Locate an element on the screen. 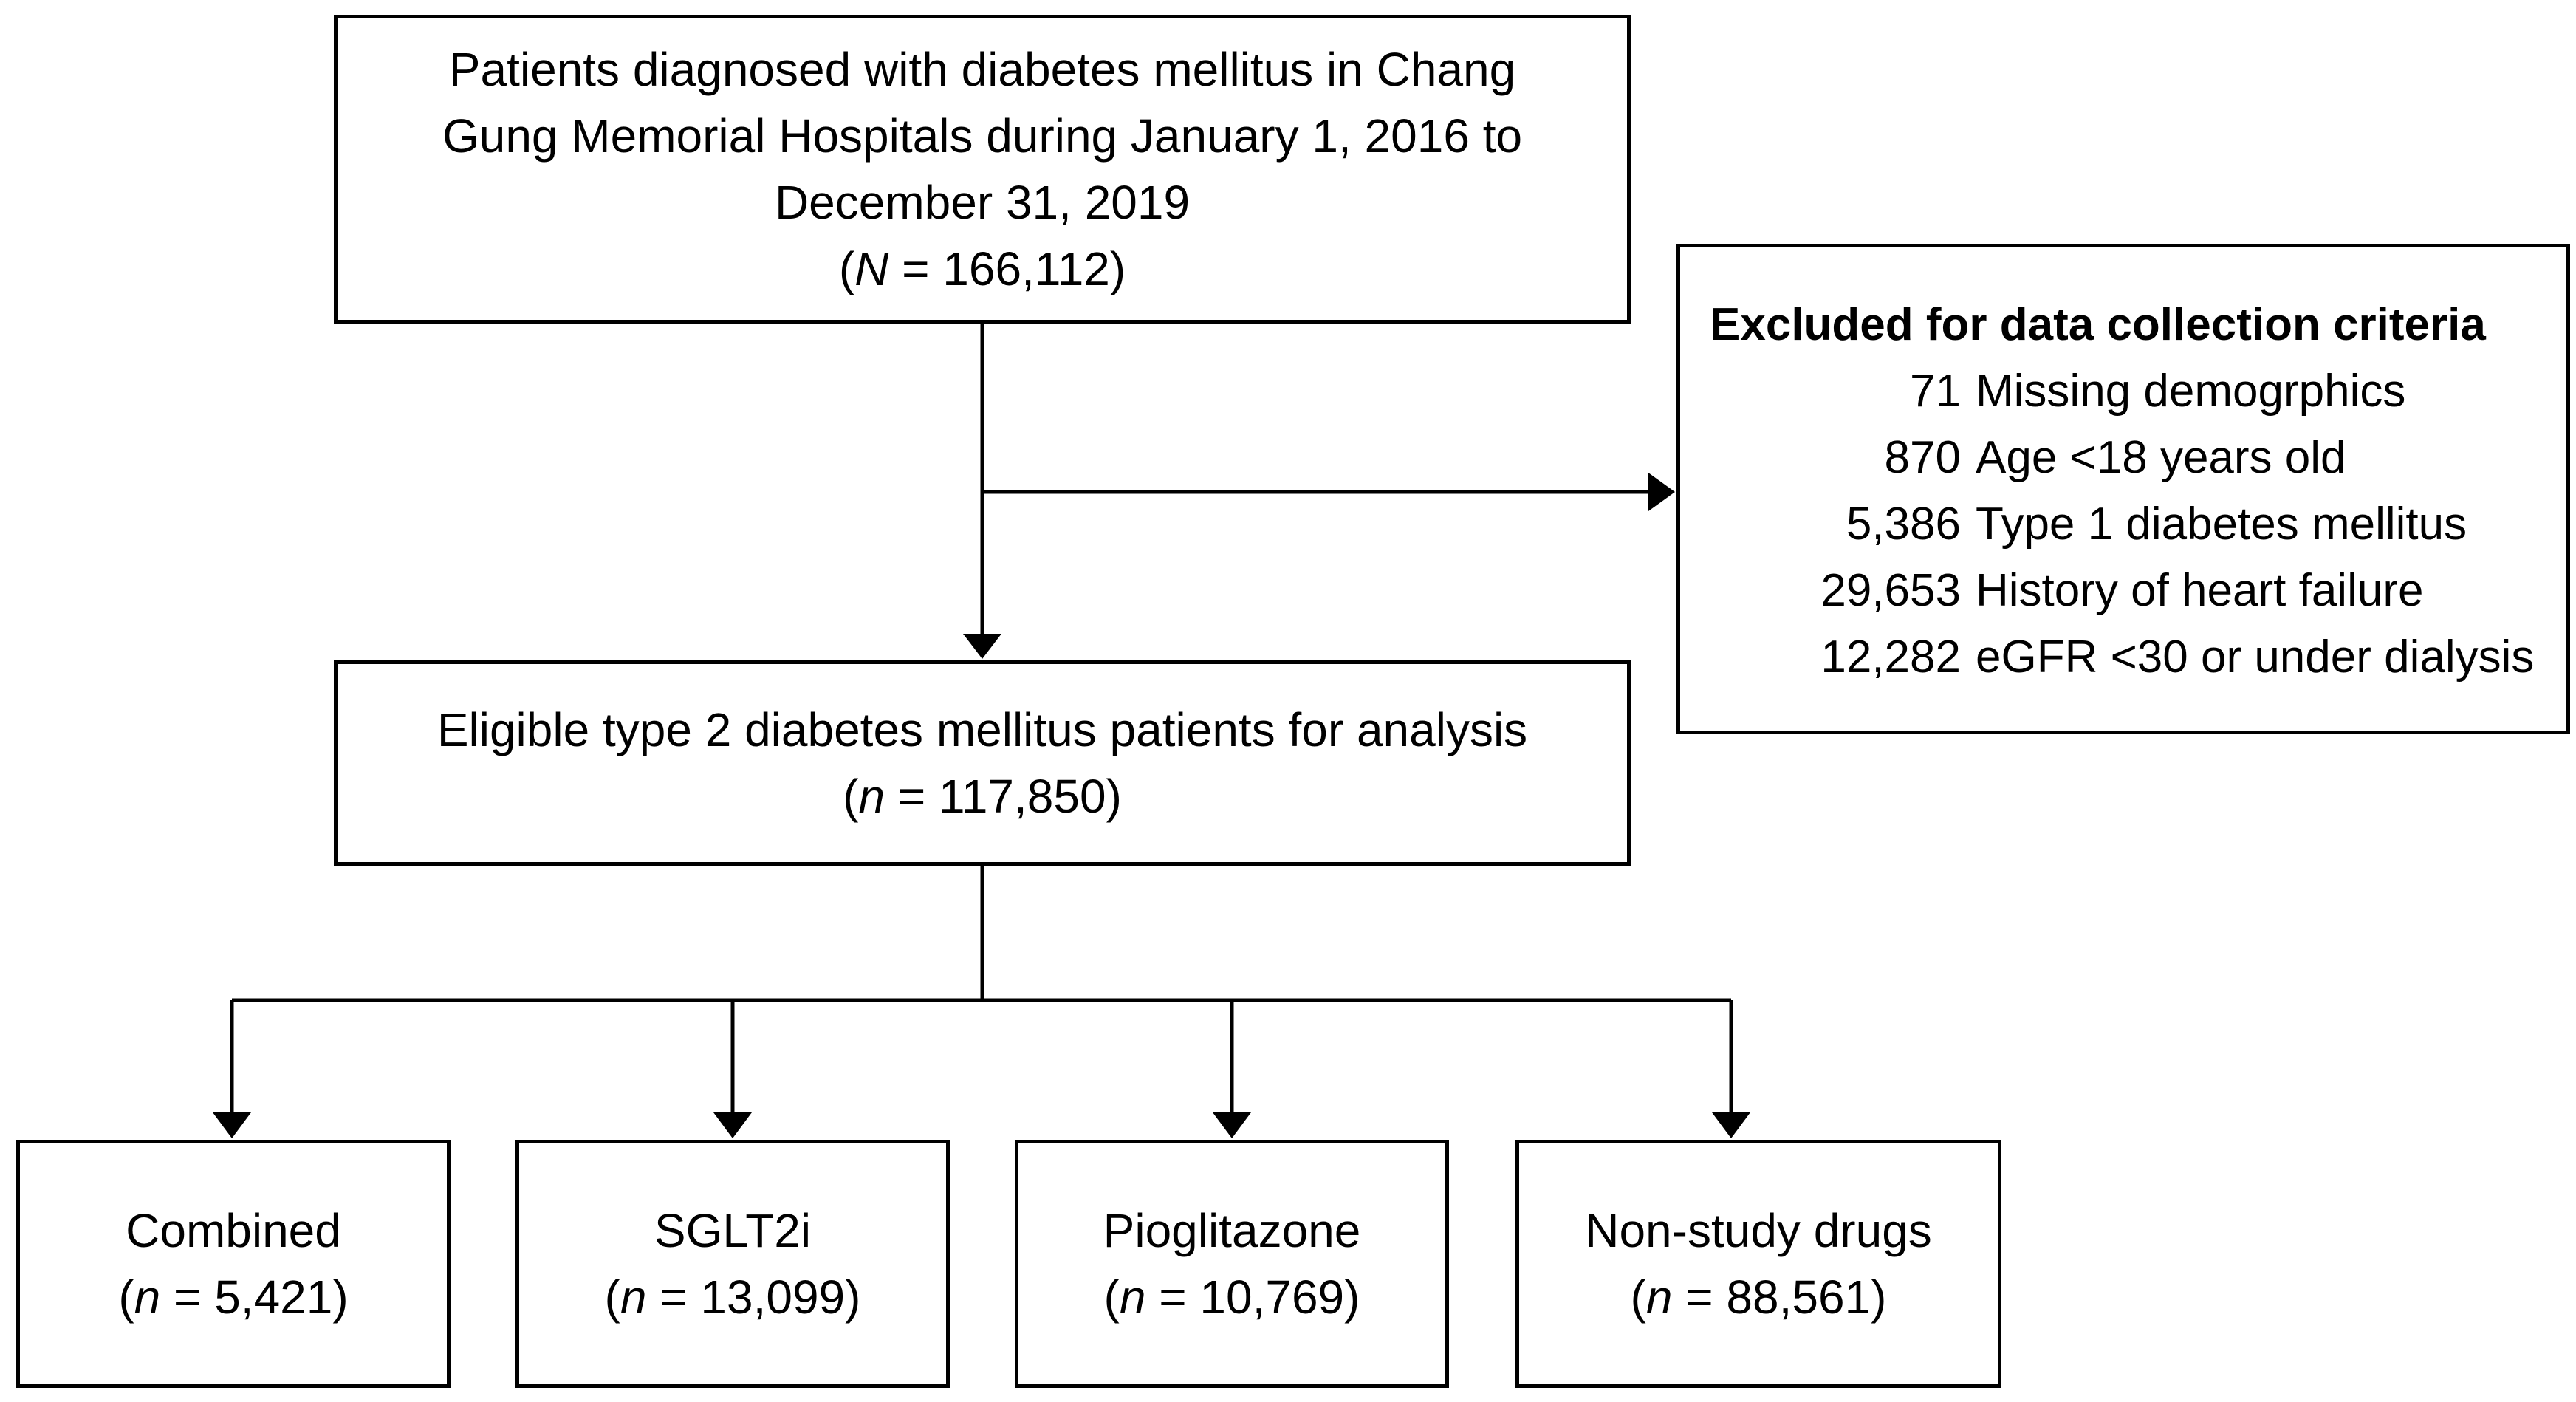 This screenshot has height=1402, width=2576. exclusion-row: 71 Missing demogrphics is located at coordinates (2123, 391).